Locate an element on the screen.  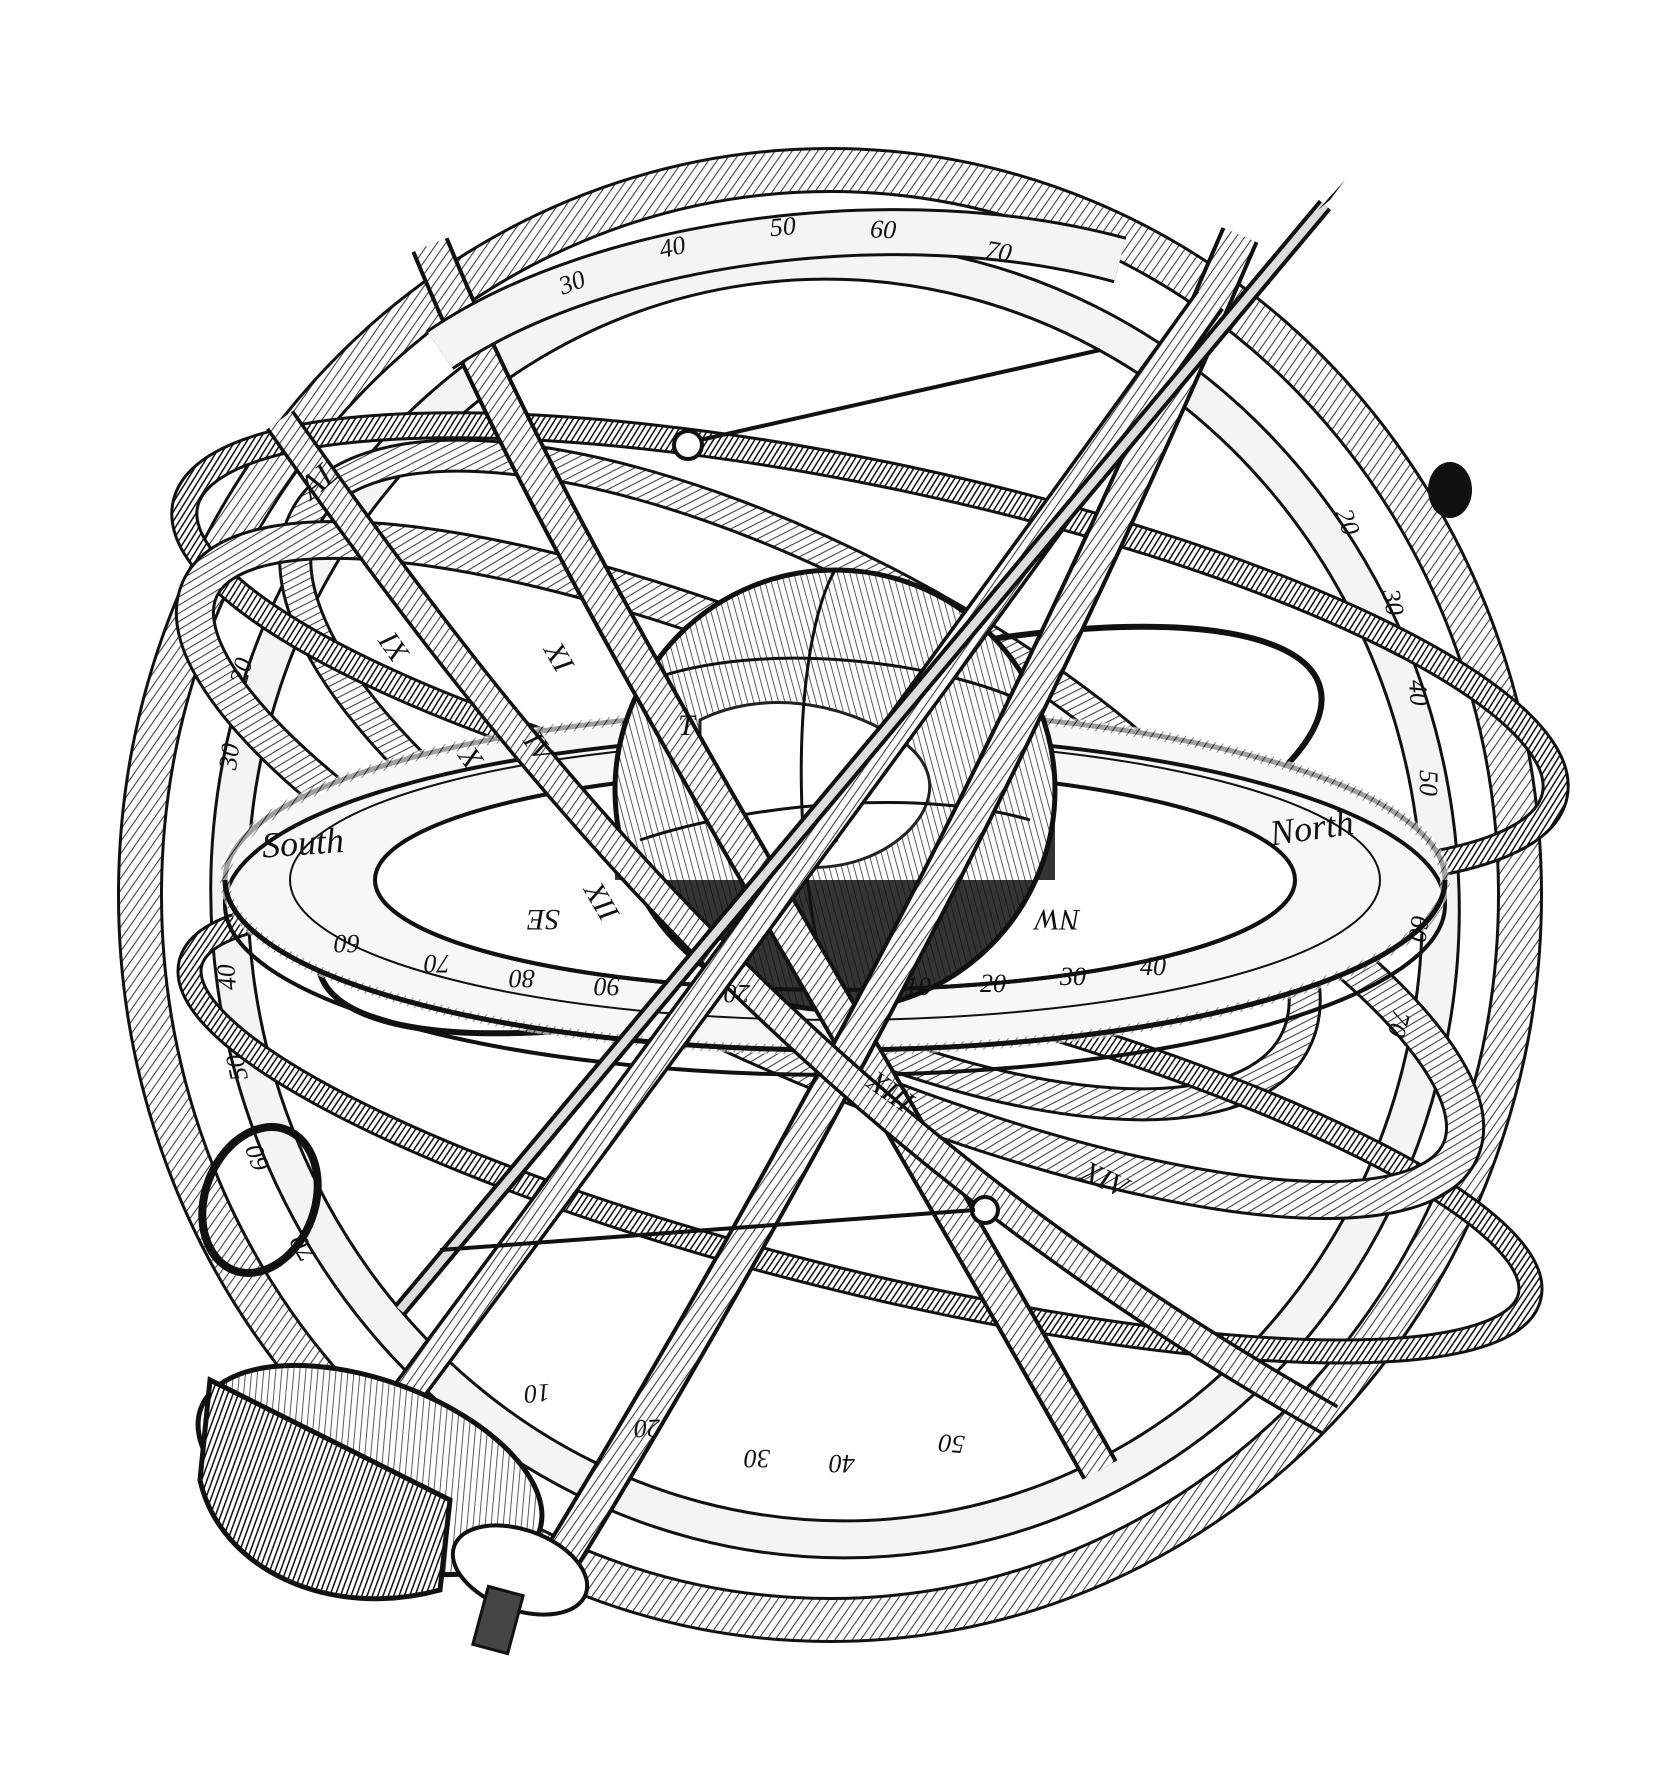
front-scale-tick: 40 is located at coordinates (1153, 966).